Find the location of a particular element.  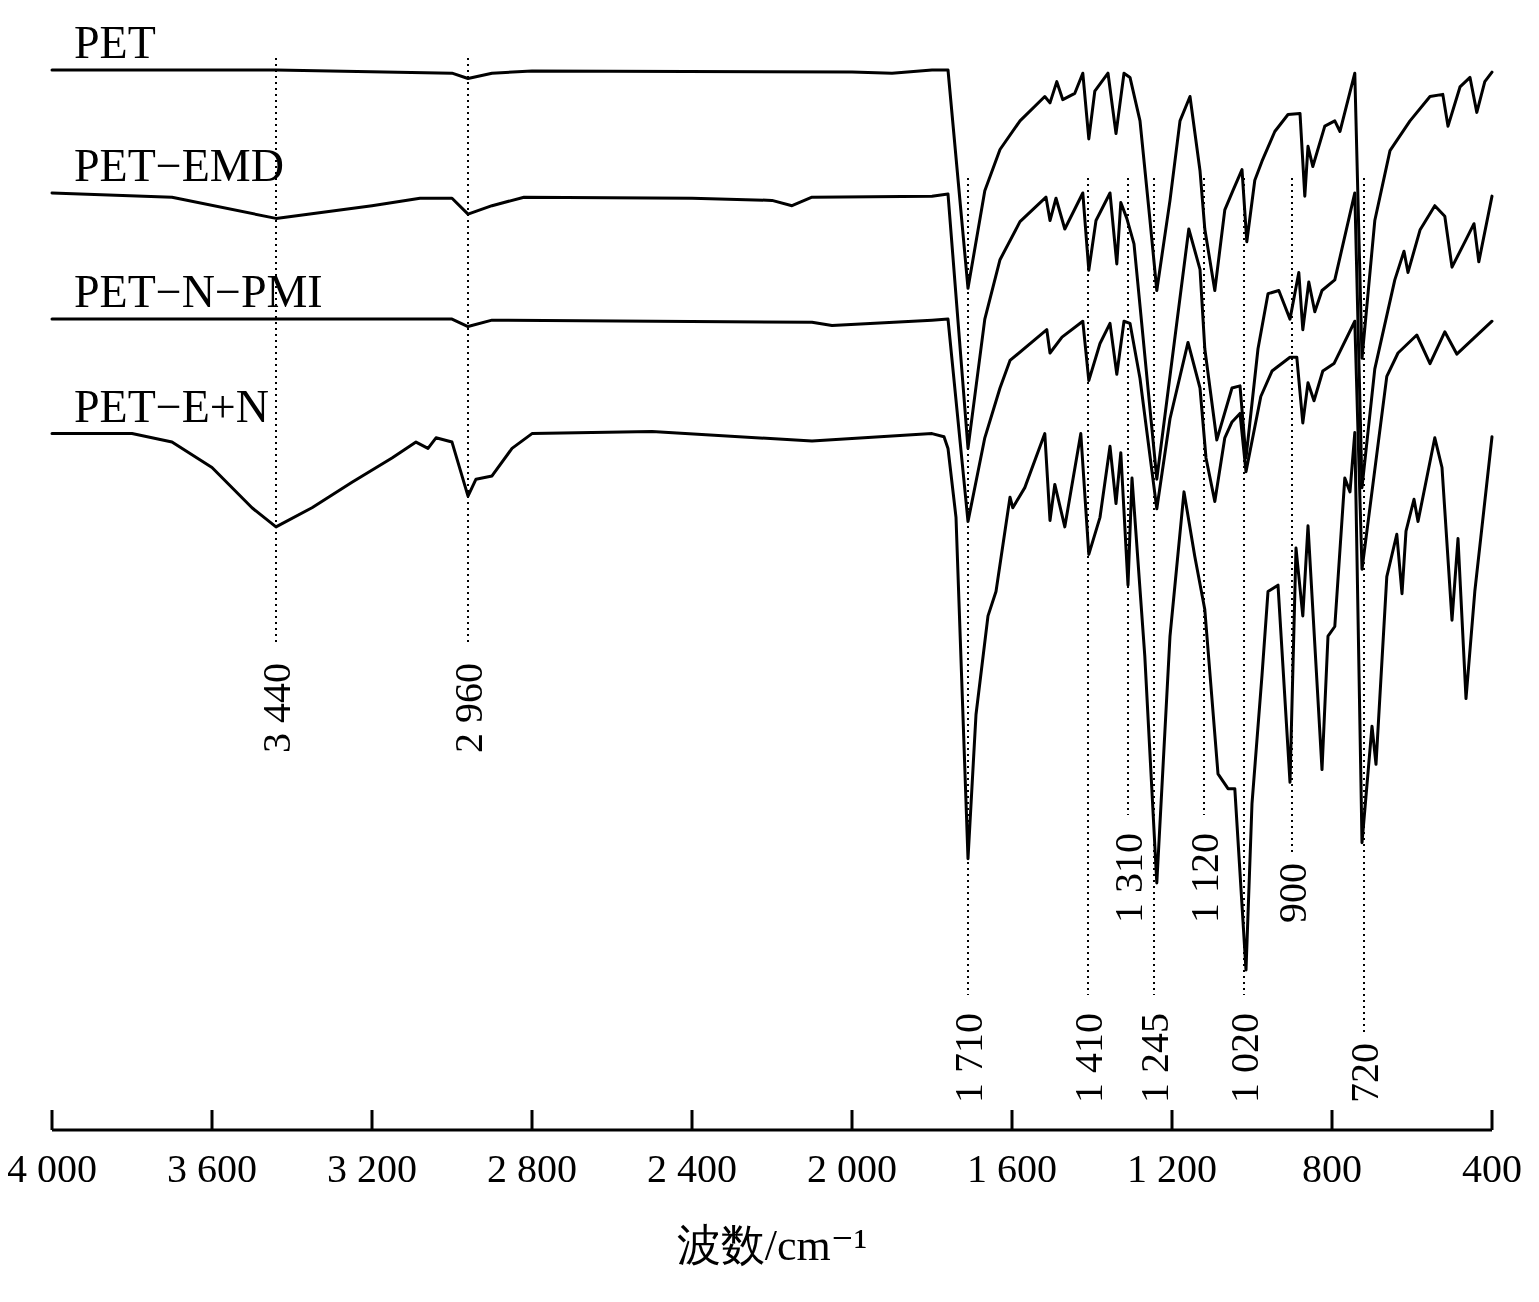

x-tick-label: 3 200 is located at coordinates (372, 1168).